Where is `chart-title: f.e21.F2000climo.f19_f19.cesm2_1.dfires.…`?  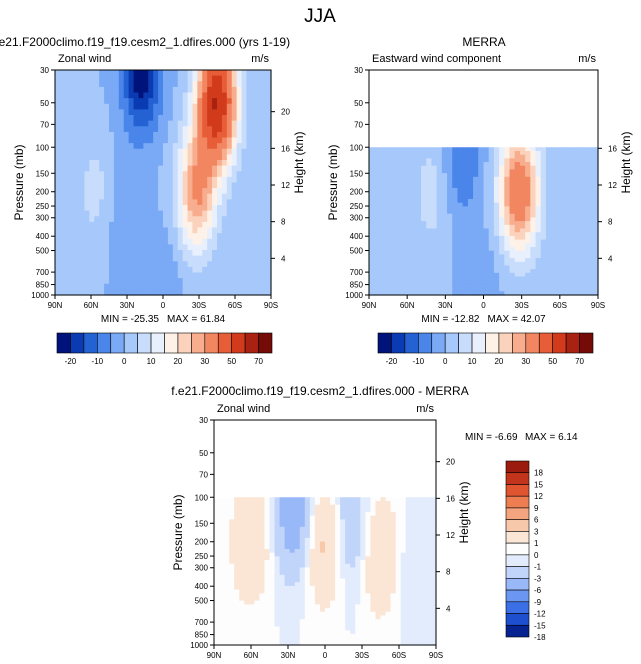
chart-title: f.e21.F2000climo.f19_f19.cesm2_1.dfires.… is located at coordinates (319, 391).